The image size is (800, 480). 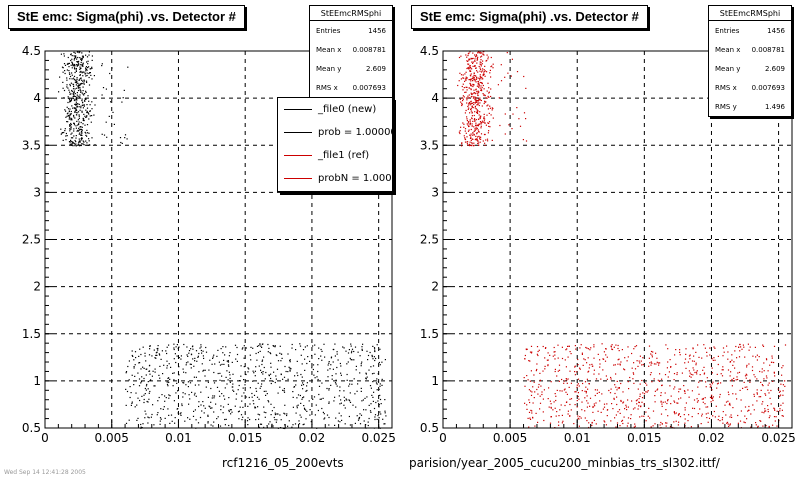 What do you see at coordinates (750, 68) in the screenshot?
I see `stats-row-mean-y: Mean y 2.609` at bounding box center [750, 68].